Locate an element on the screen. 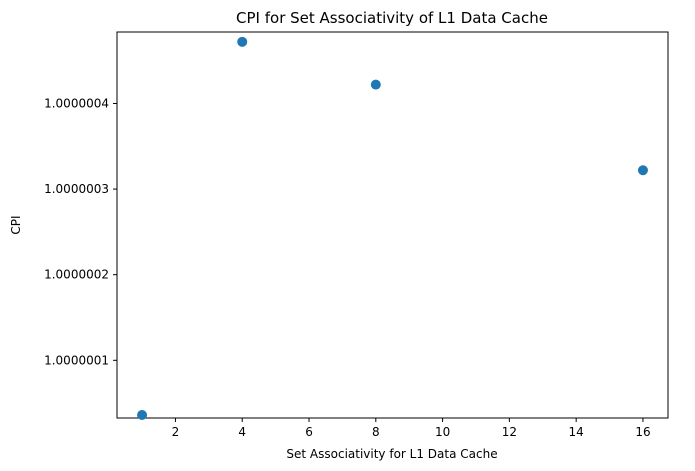  y-tick-label: 1.0000002 is located at coordinates (76, 275).